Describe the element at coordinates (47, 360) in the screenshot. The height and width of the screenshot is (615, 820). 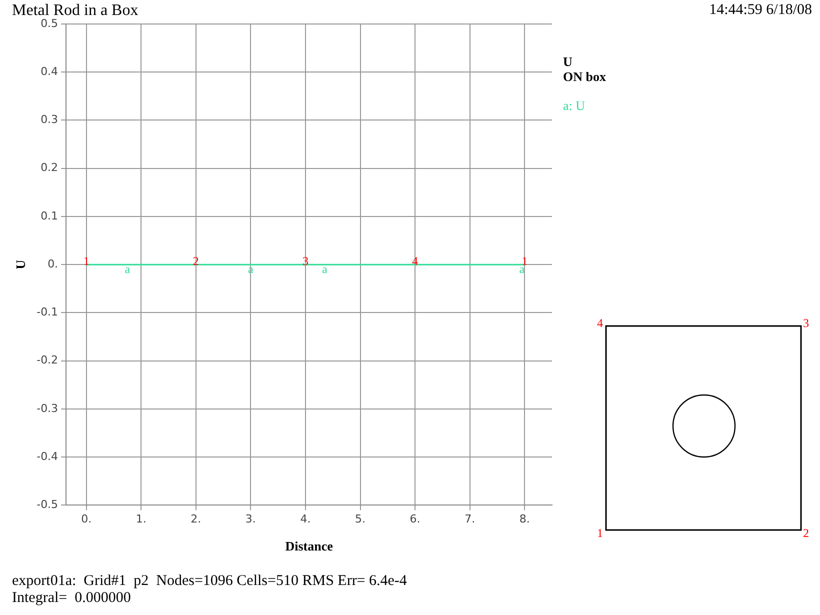
I see `y-tick-label: -0.2` at that location.